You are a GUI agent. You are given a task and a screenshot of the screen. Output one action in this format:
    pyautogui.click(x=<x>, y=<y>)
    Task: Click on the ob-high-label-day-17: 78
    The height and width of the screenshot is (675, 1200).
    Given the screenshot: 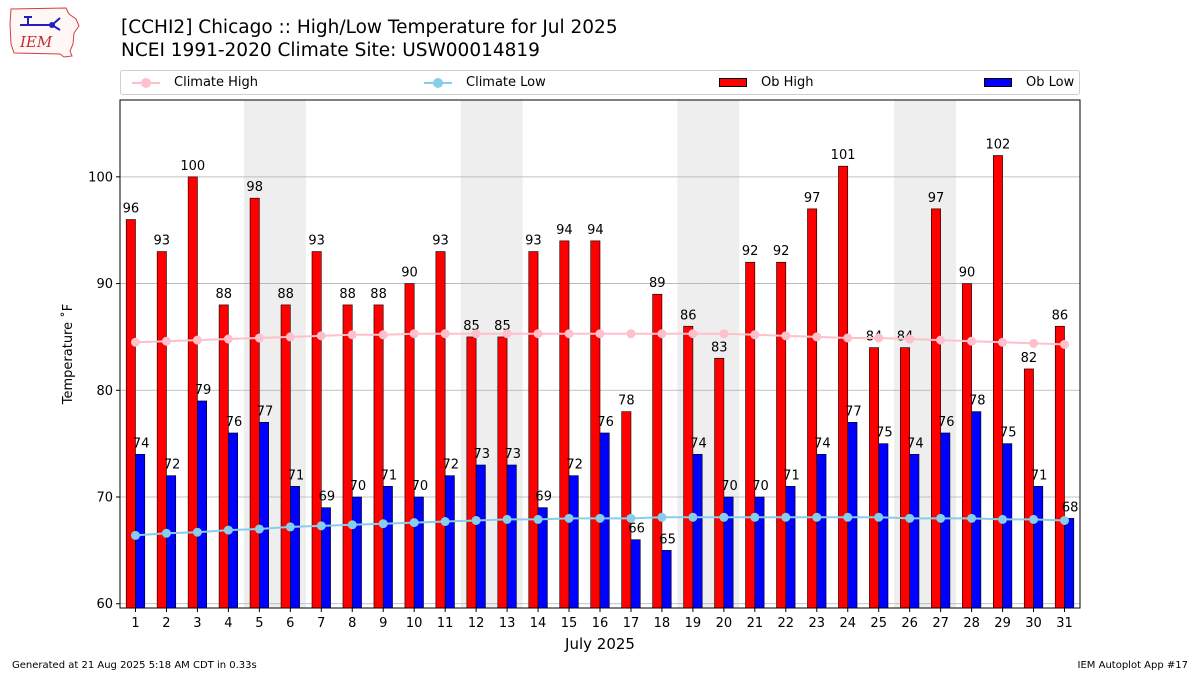 What is the action you would take?
    pyautogui.click(x=626, y=401)
    